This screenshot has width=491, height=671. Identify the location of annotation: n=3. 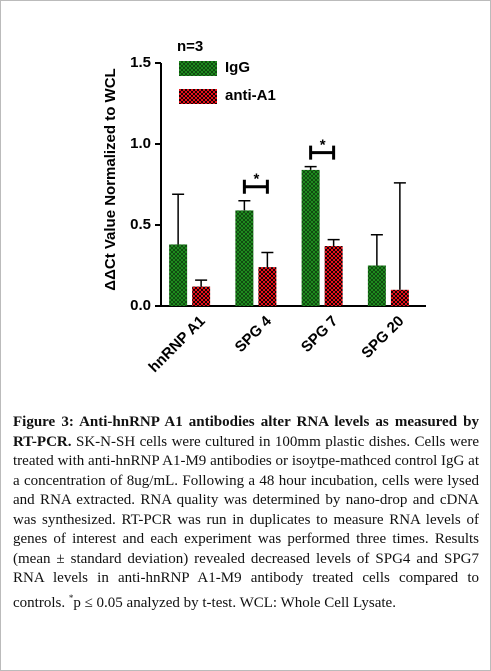
(190, 46).